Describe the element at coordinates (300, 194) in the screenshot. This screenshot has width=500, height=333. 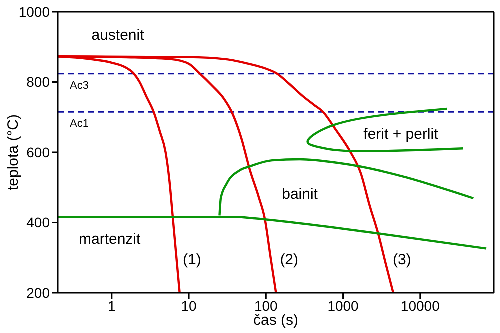
I see `annotation: bainit` at that location.